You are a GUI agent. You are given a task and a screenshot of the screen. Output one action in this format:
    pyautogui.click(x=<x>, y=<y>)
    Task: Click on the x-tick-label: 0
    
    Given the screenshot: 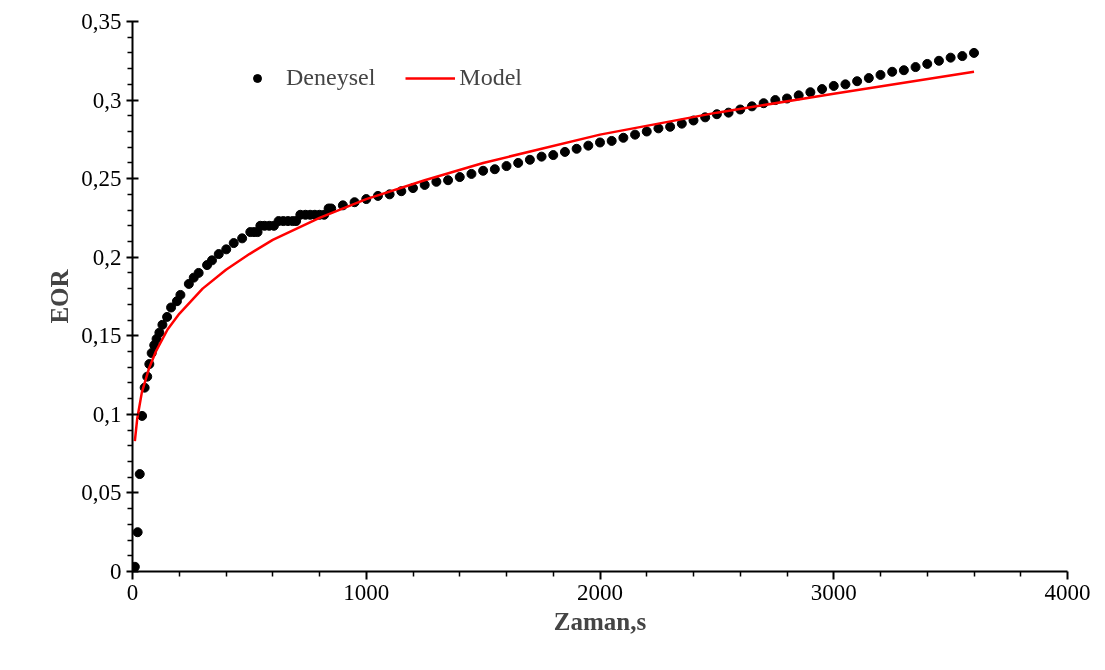 What is the action you would take?
    pyautogui.click(x=132, y=592)
    